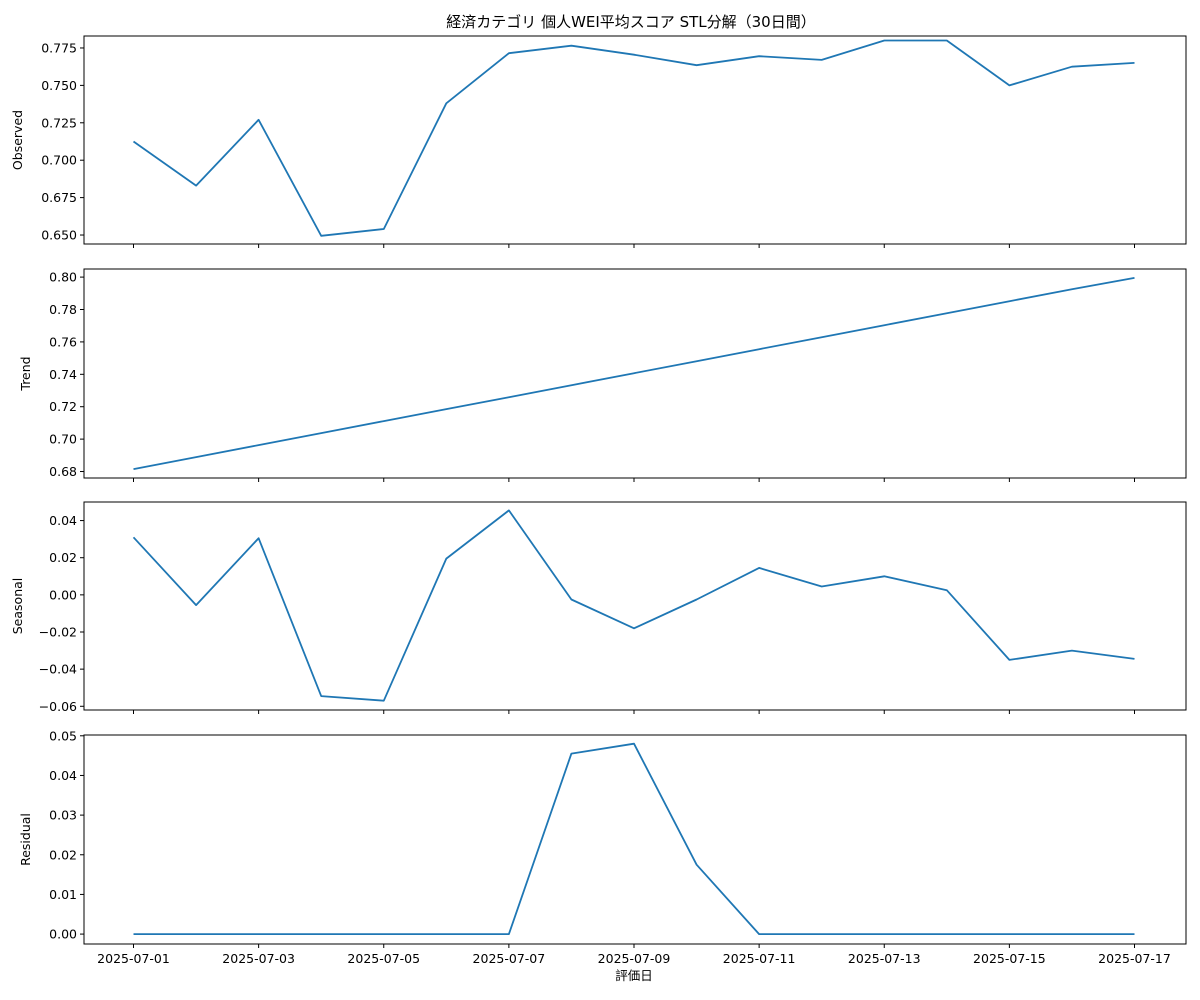 The width and height of the screenshot is (1200, 1000). I want to click on y-axis-label: Trend, so click(25, 373).